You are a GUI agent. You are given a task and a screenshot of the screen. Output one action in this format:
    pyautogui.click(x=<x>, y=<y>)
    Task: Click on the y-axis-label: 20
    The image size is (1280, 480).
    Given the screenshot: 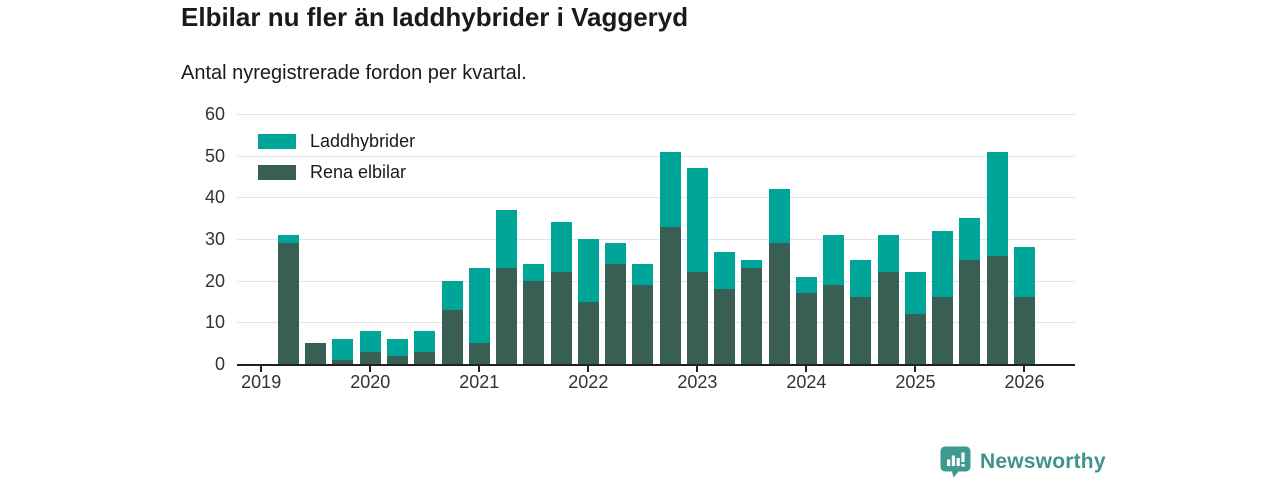 What is the action you would take?
    pyautogui.click(x=214, y=280)
    